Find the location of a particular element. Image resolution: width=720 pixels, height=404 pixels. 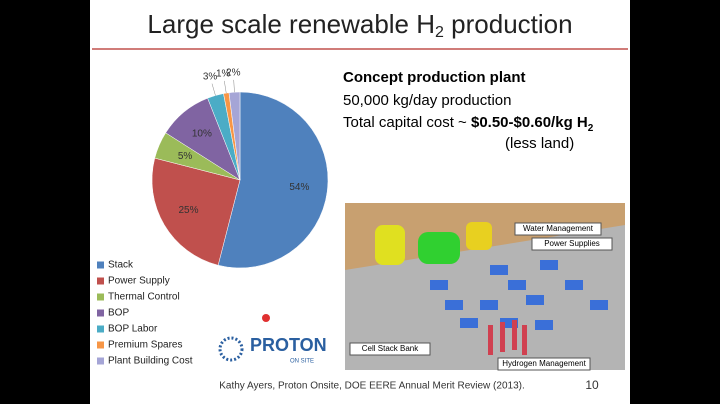

callout-text: Hydrogen Management is located at coordinates (544, 363).